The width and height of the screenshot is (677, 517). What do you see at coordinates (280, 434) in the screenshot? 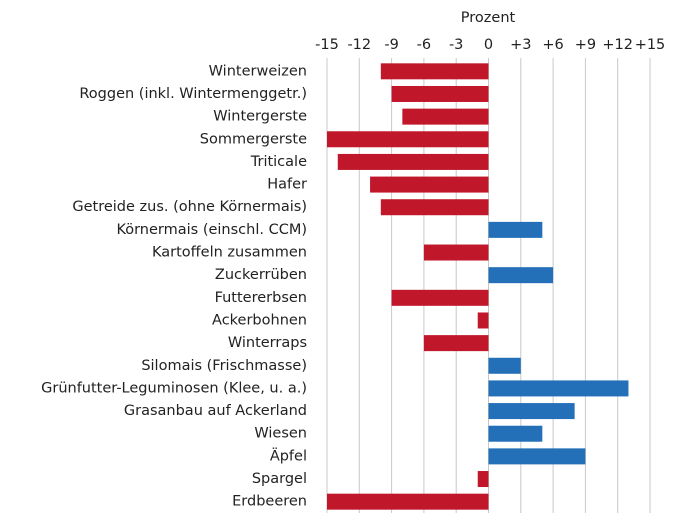
I see `y-tick-label: Wiesen` at bounding box center [280, 434].